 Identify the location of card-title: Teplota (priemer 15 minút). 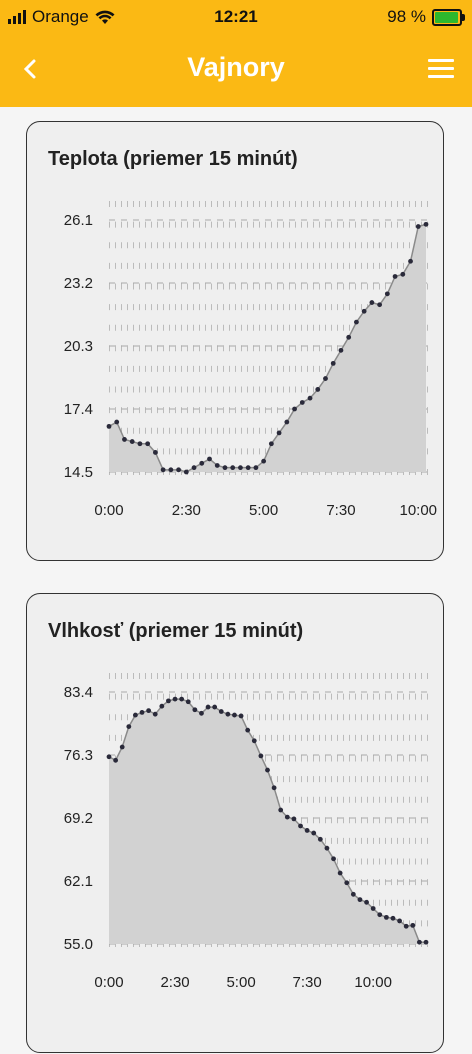
(173, 159).